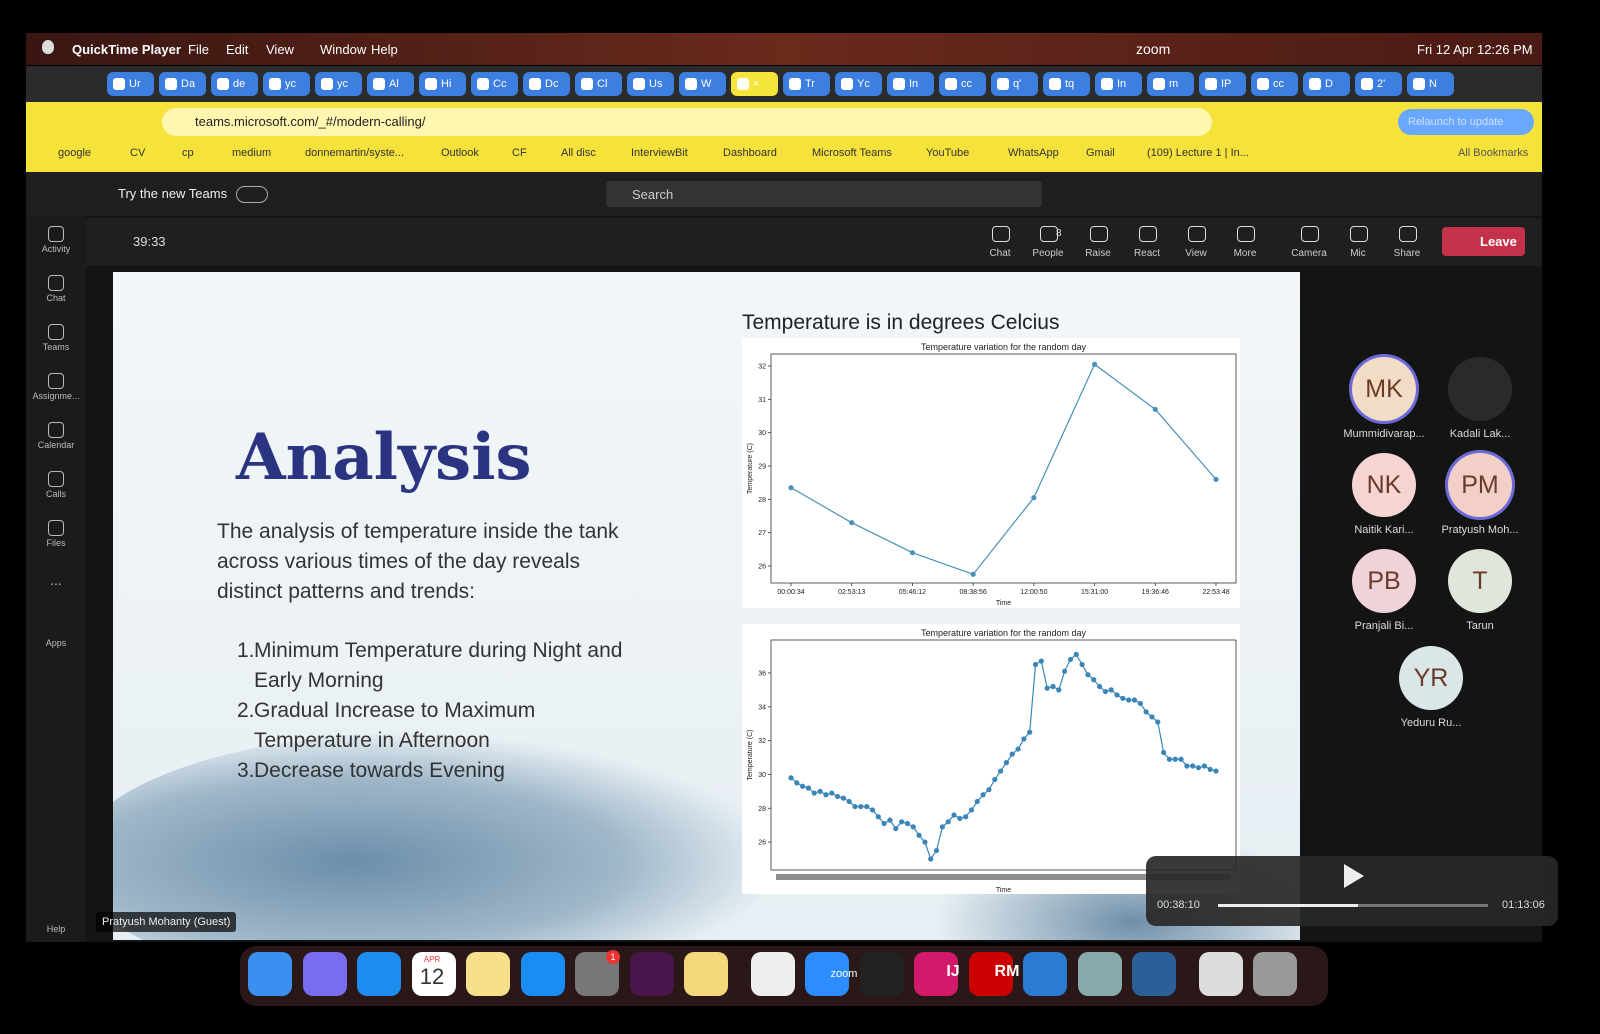  What do you see at coordinates (1358, 253) in the screenshot?
I see `control-label: Mic` at bounding box center [1358, 253].